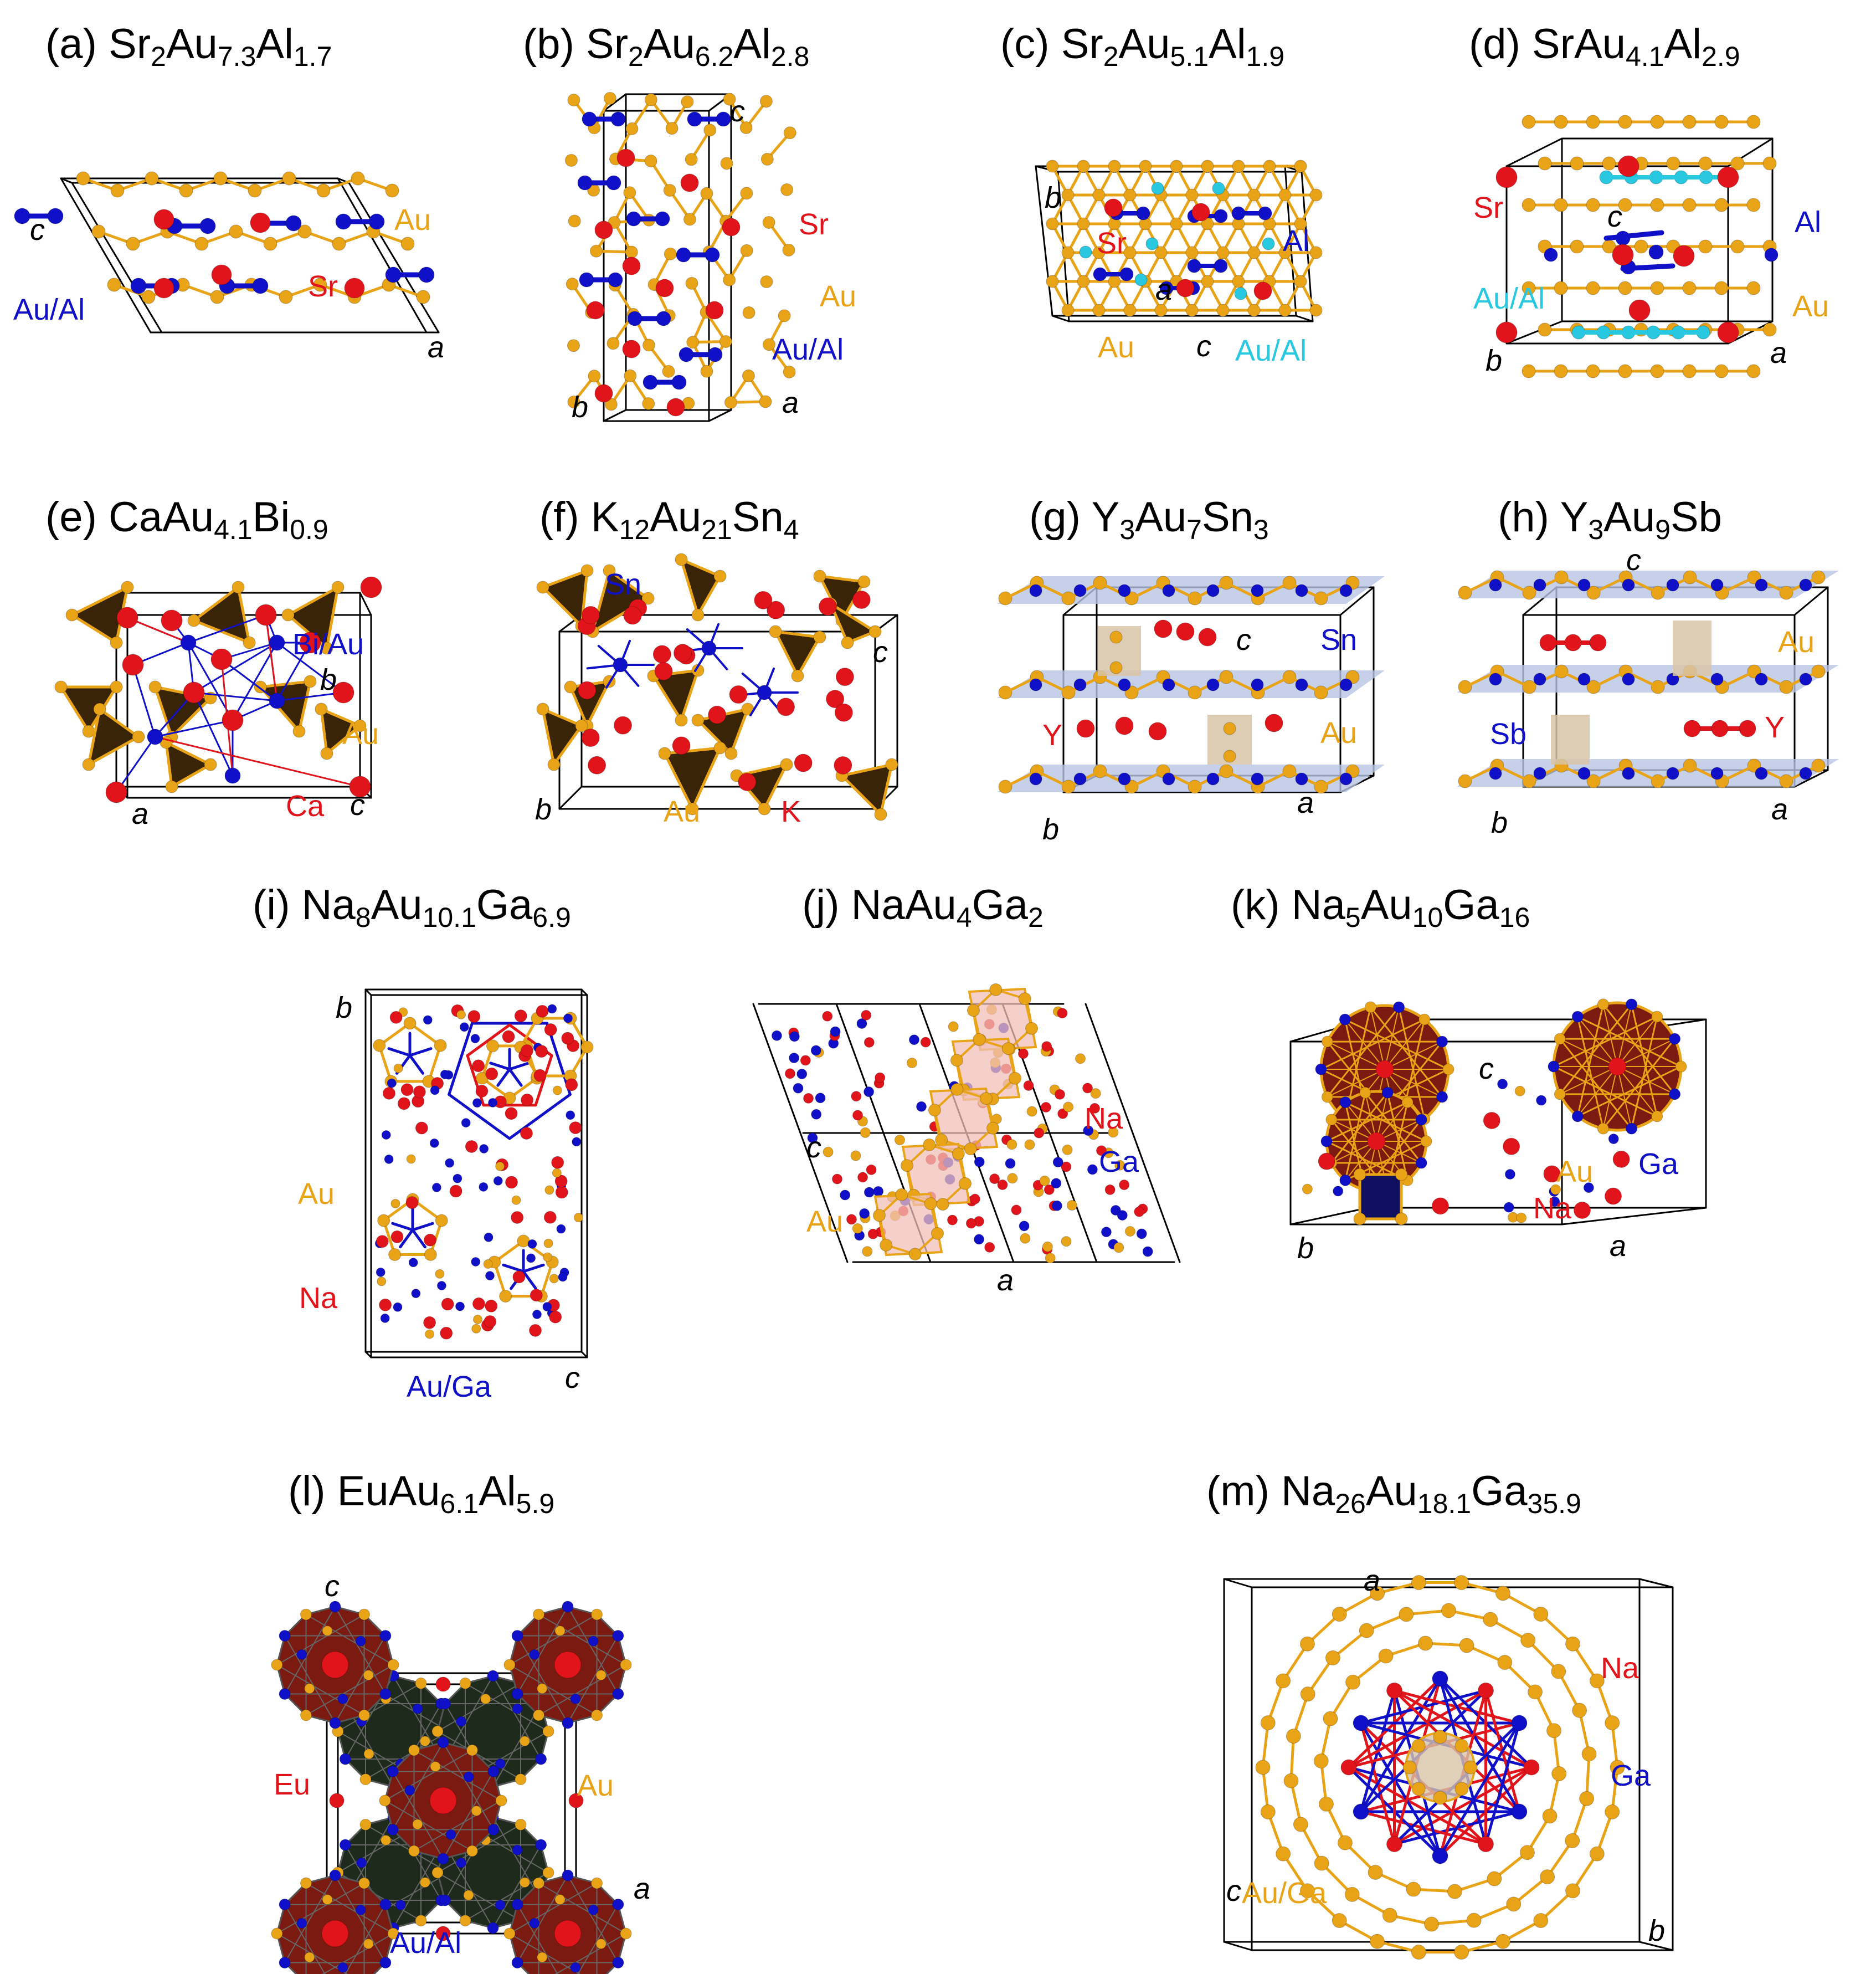  I want to click on formula-subscript: 9, so click(1663, 529).